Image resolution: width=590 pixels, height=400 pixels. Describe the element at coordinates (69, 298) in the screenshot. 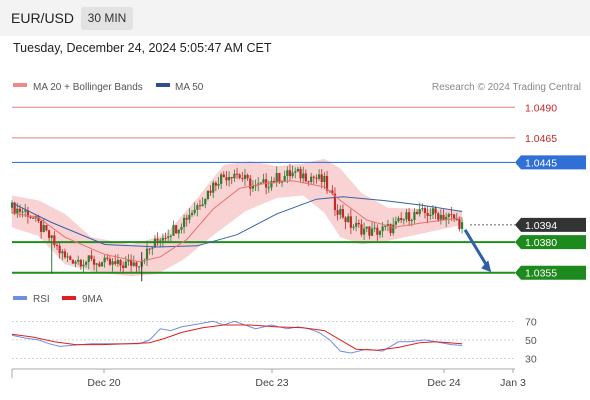

I see `rsi-ma-legend-swatch` at that location.